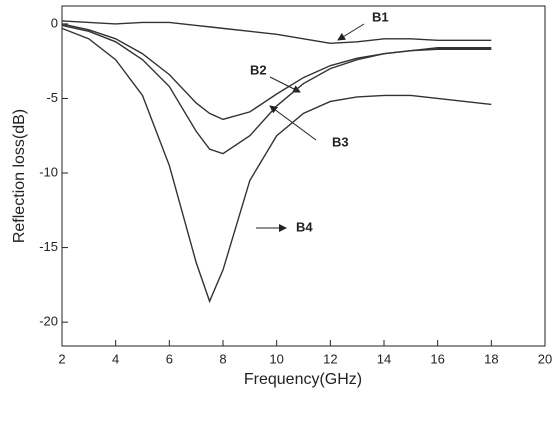 The height and width of the screenshot is (433, 559). I want to click on series-label: B1, so click(380, 16).